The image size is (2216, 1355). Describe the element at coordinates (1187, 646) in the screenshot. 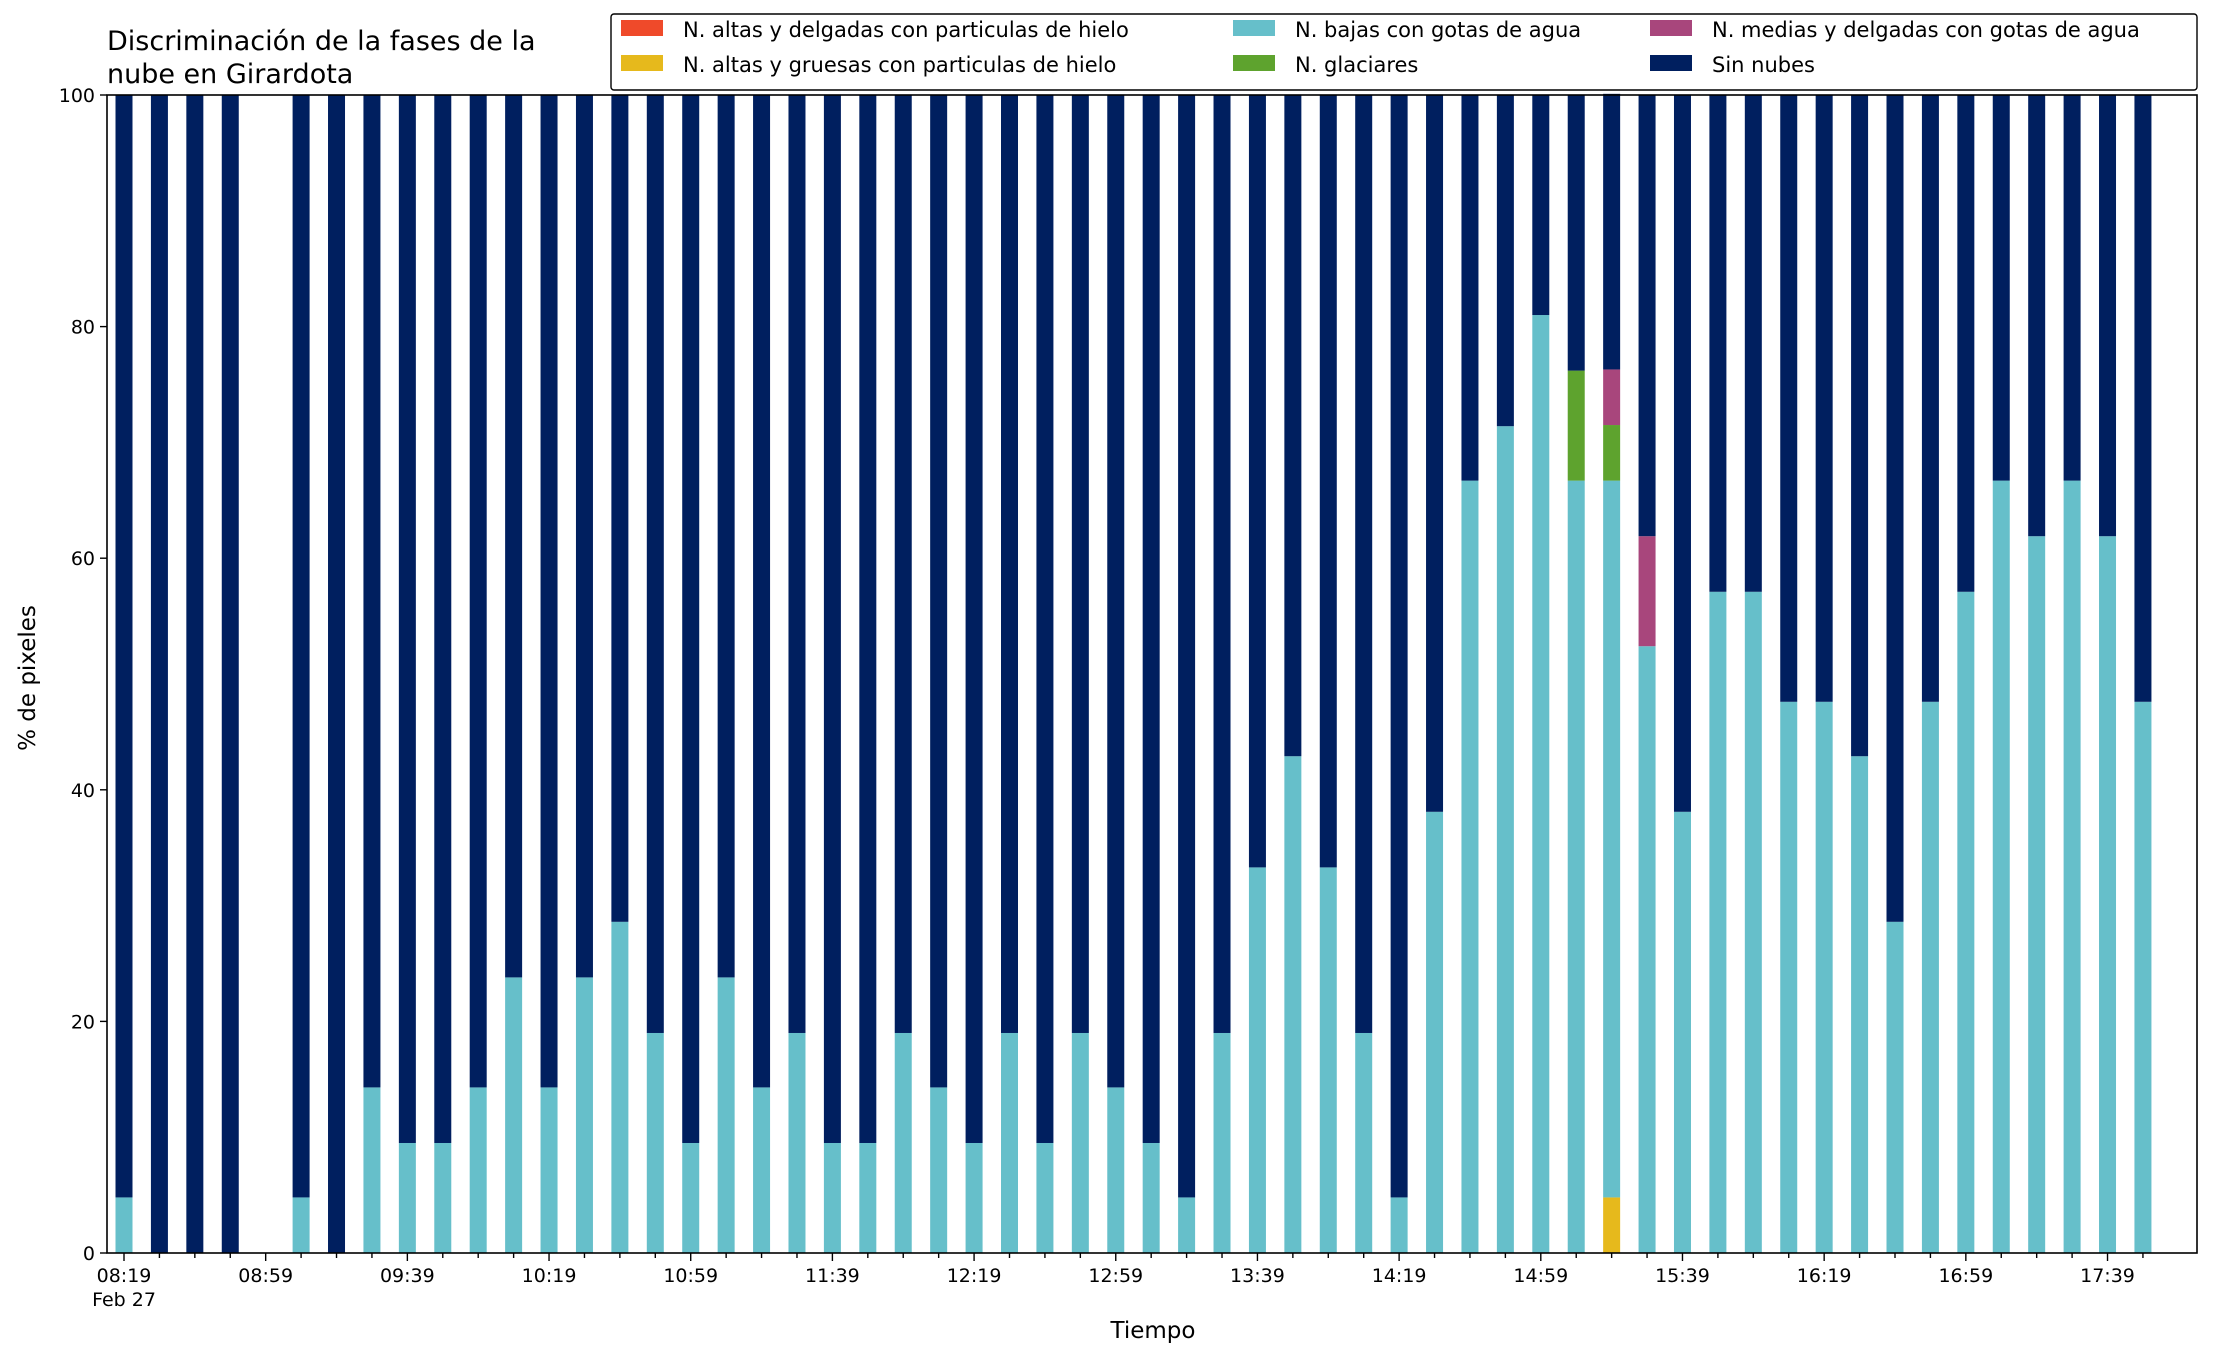

I see `bar-13:19-series-5` at that location.